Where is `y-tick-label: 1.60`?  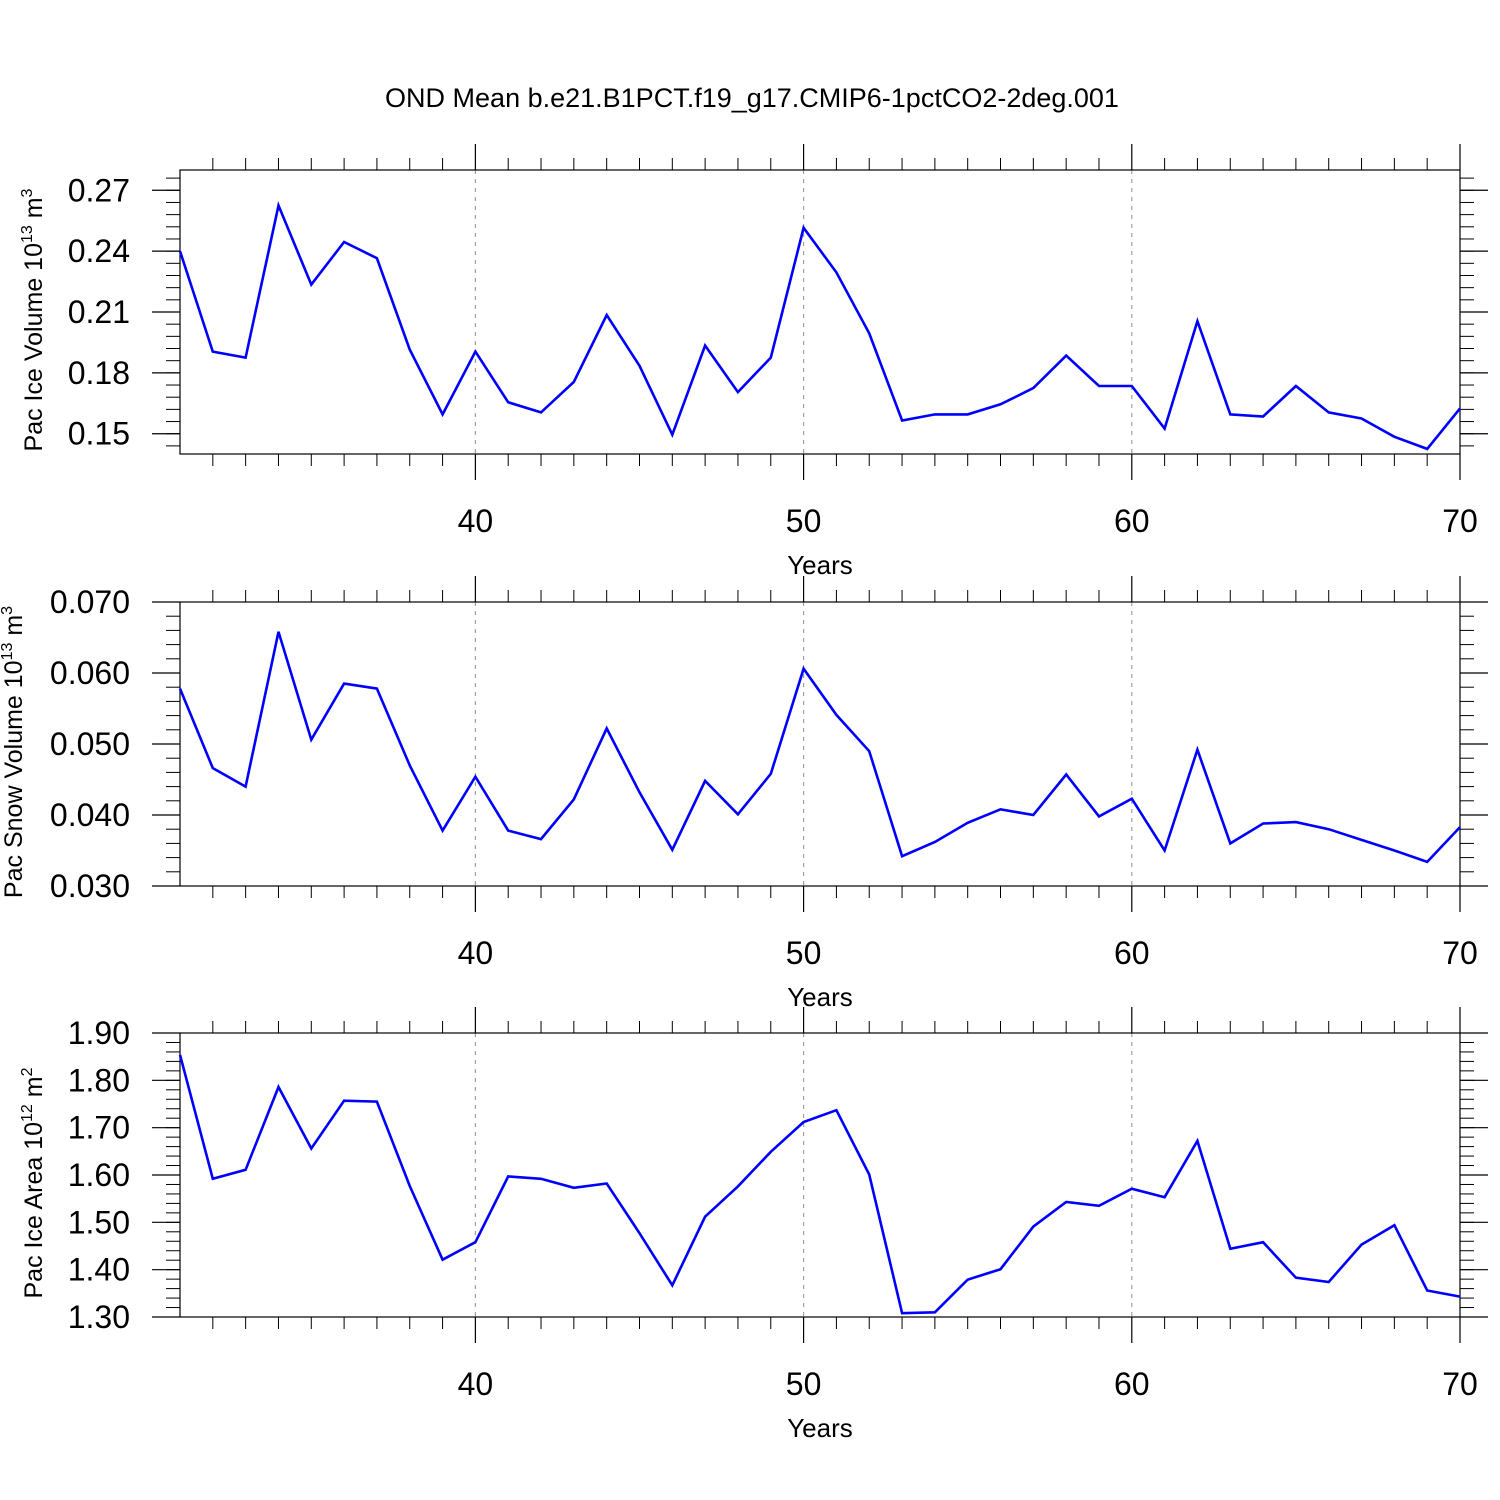
y-tick-label: 1.60 is located at coordinates (99, 1175).